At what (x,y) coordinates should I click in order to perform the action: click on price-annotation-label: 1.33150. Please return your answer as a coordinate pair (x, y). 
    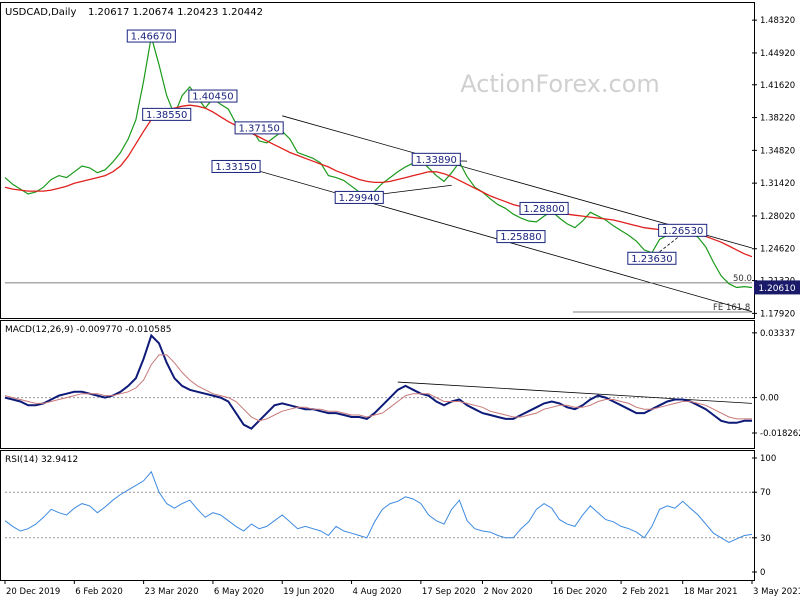
    Looking at the image, I should click on (235, 167).